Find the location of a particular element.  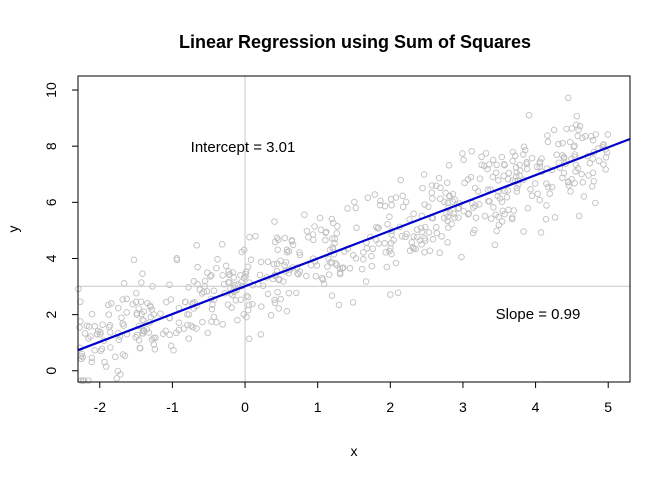

y-tick-label: 6 is located at coordinates (51, 202).